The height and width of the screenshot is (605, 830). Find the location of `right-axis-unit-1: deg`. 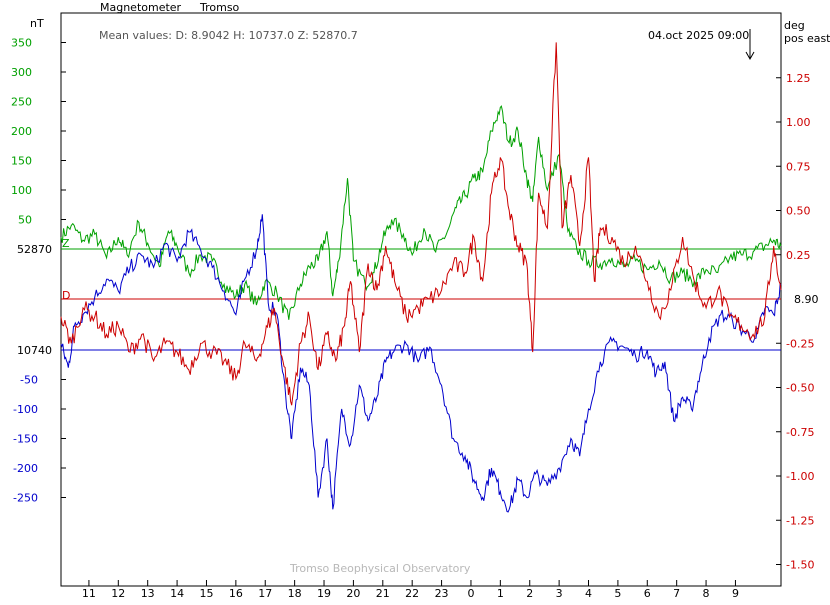

right-axis-unit-1: deg is located at coordinates (794, 25).